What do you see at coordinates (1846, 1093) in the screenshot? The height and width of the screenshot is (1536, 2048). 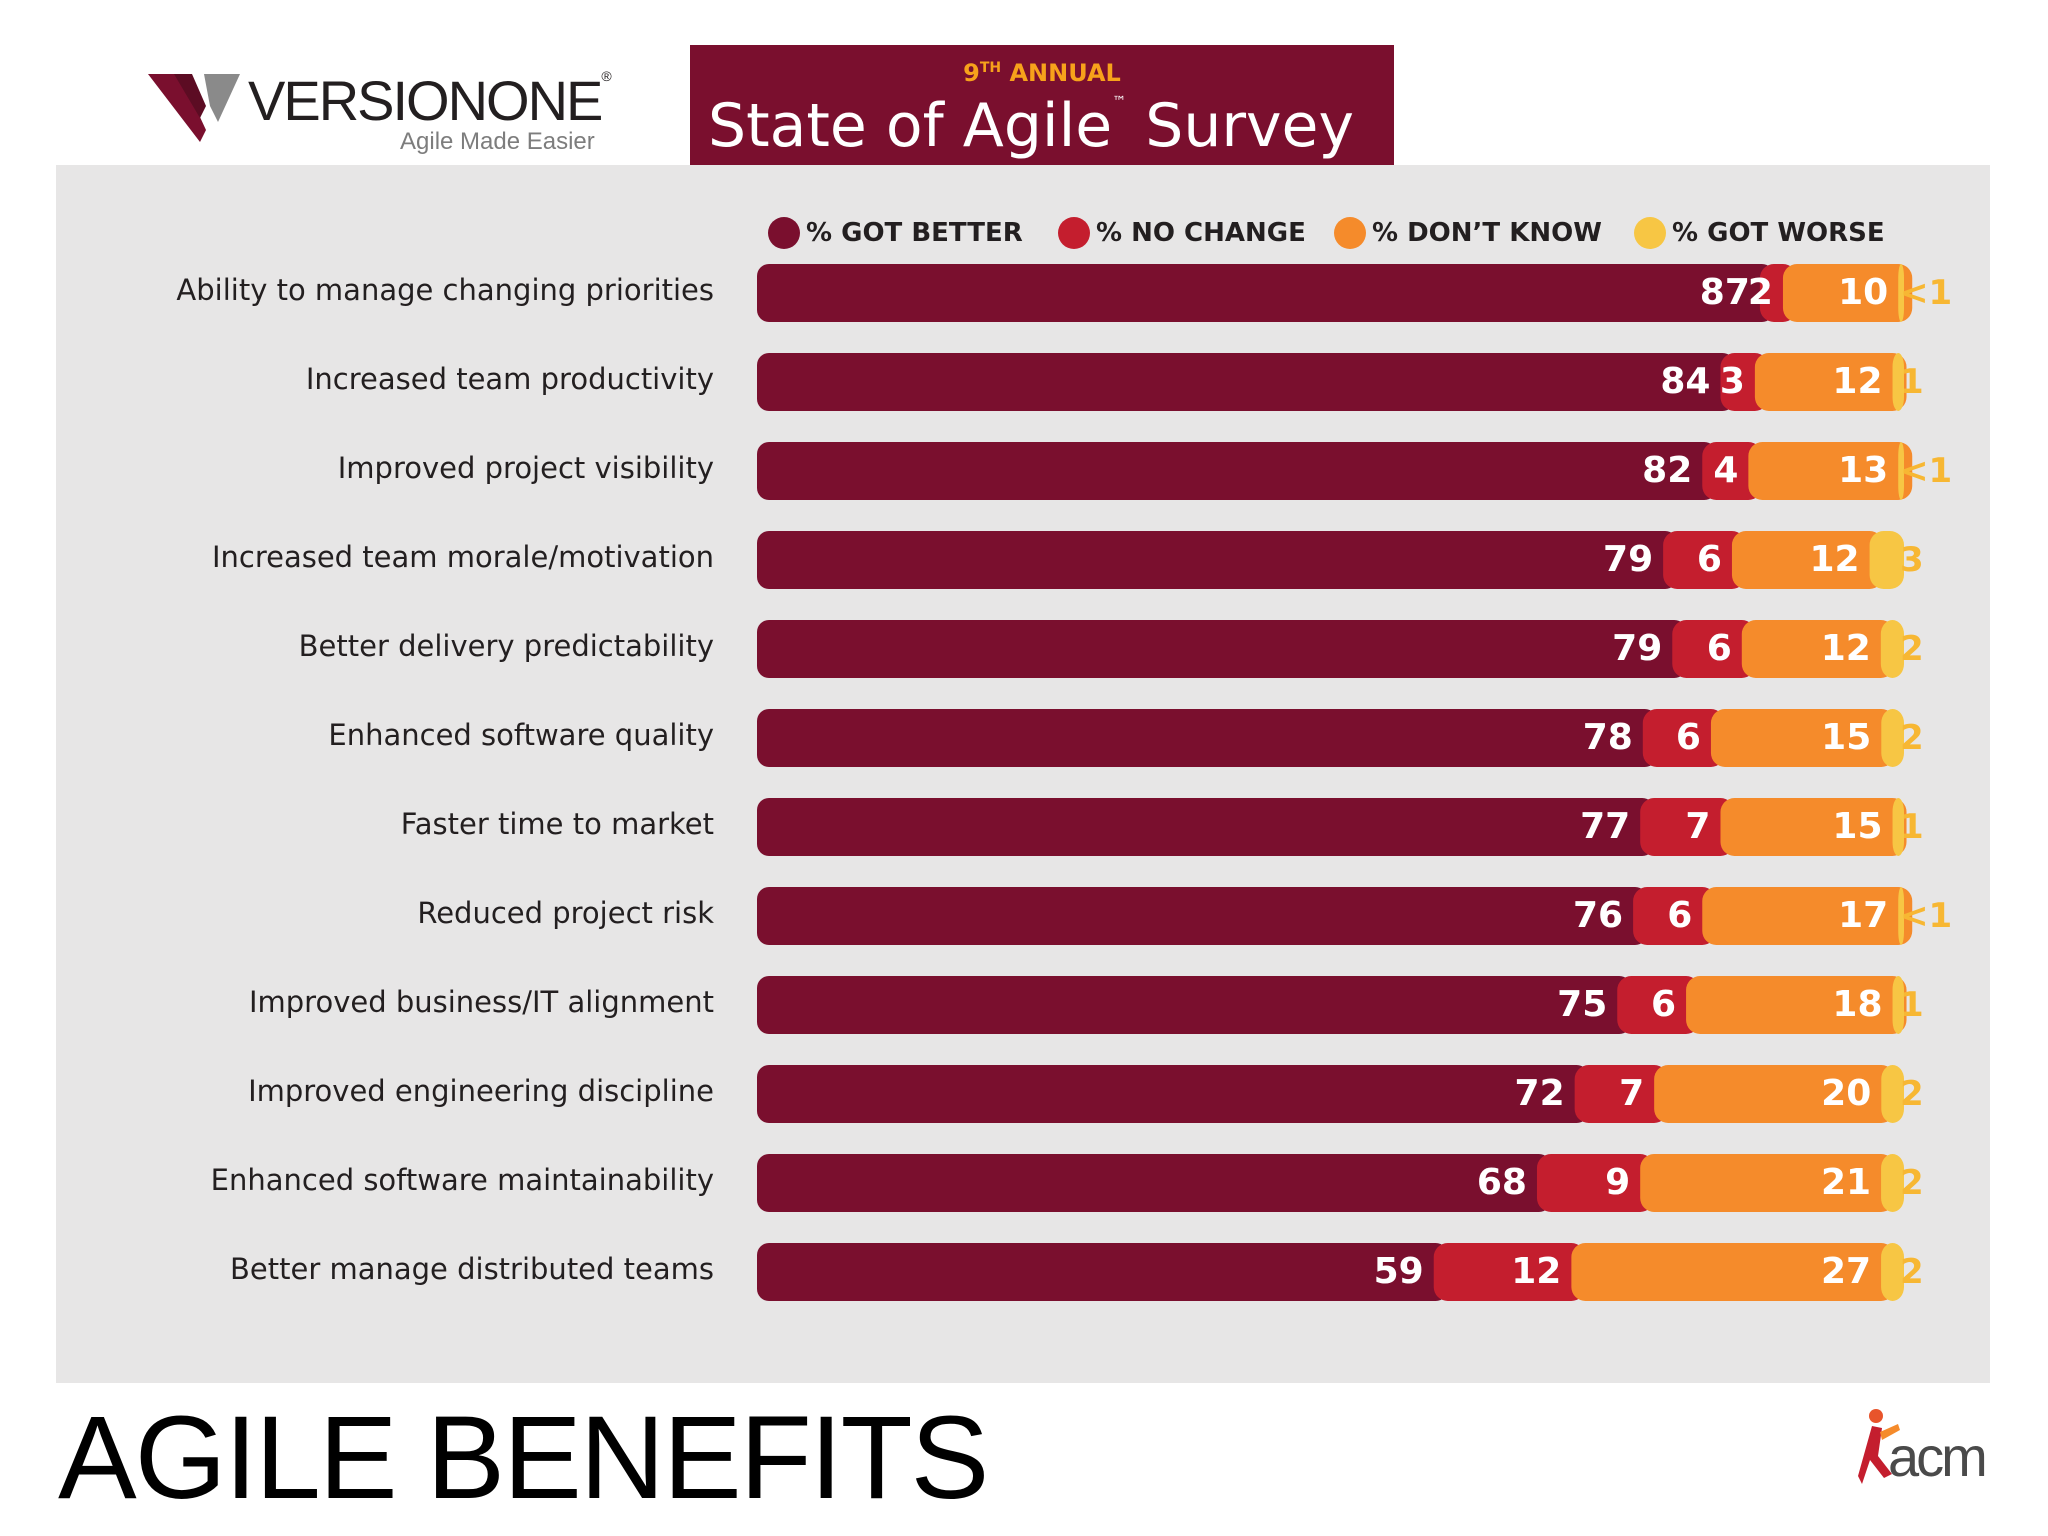 I see `data-label: 20` at bounding box center [1846, 1093].